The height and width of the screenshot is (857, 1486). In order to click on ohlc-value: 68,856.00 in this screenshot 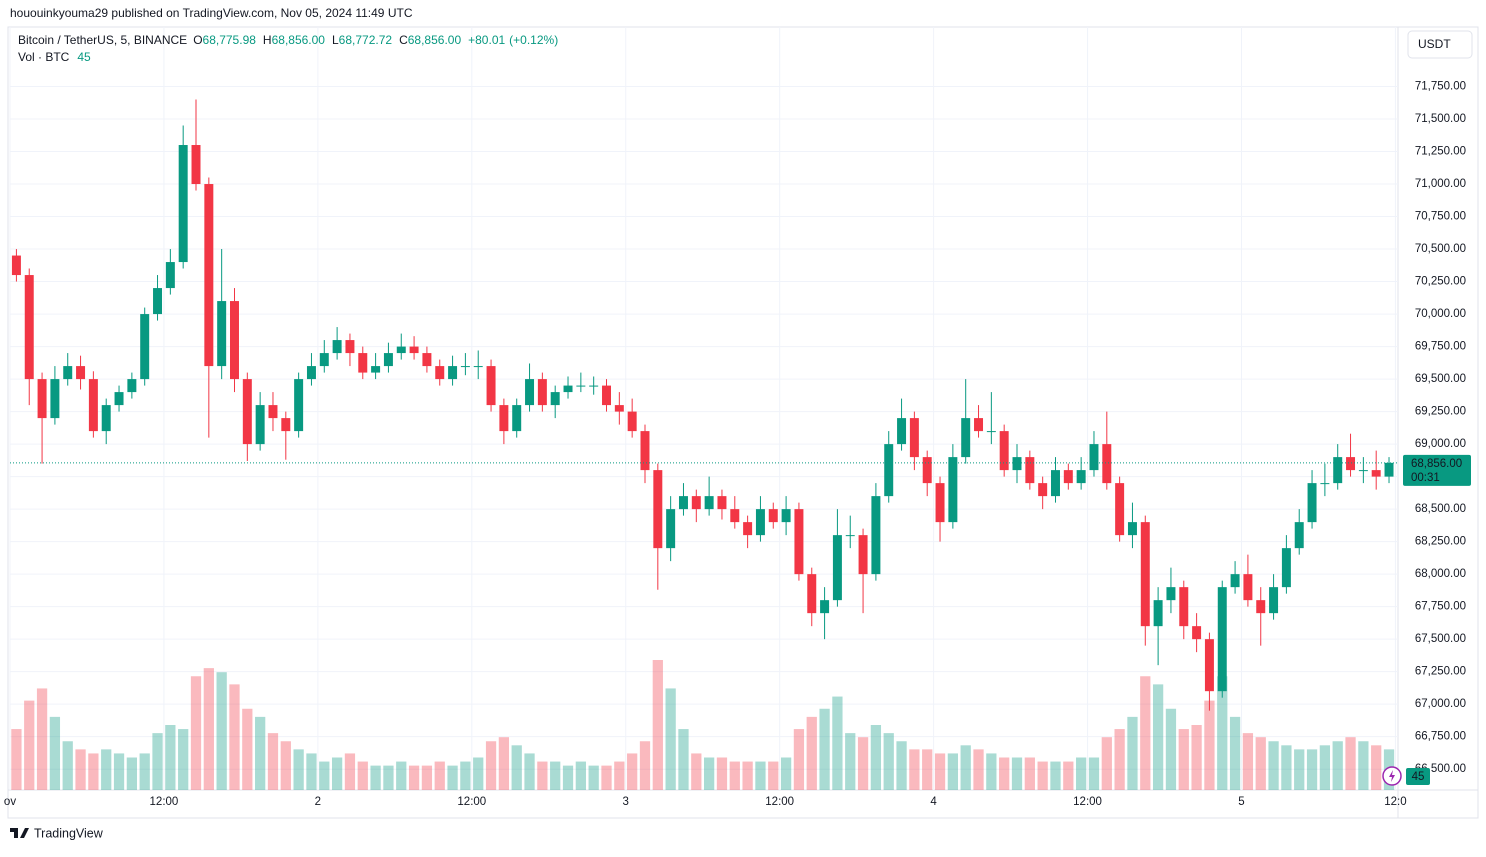, I will do `click(435, 40)`.